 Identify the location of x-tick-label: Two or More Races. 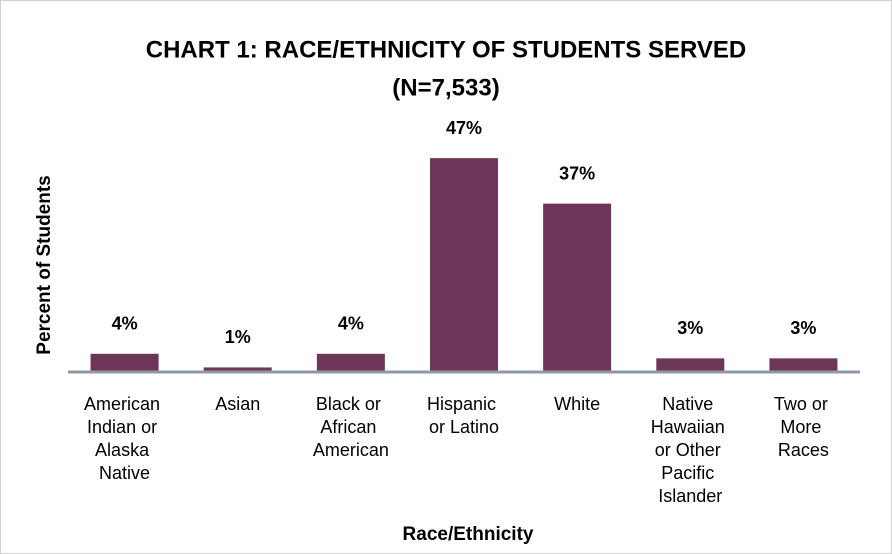
(803, 427).